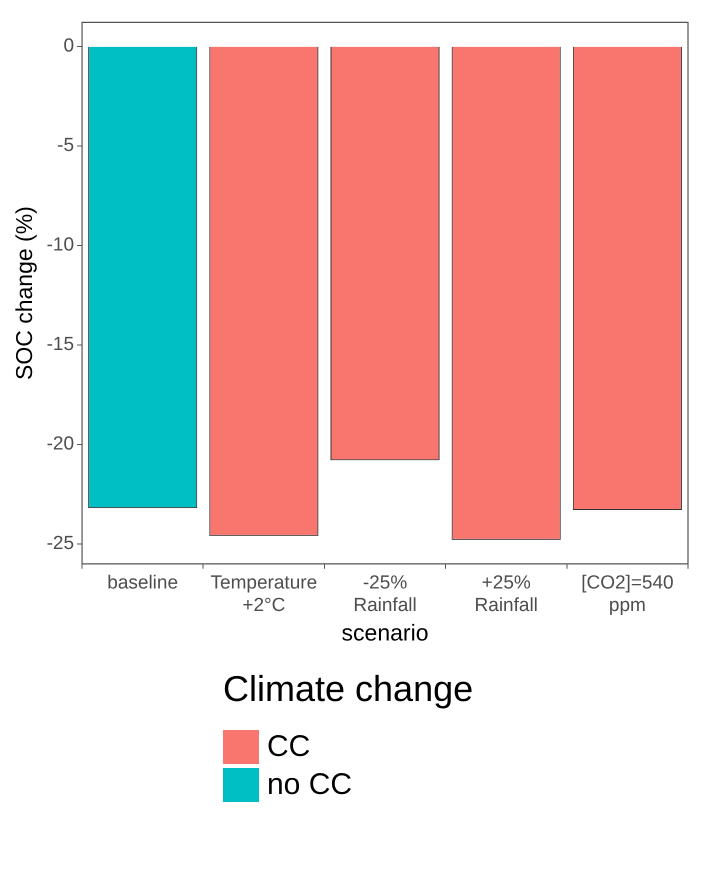  Describe the element at coordinates (288, 747) in the screenshot. I see `legend-label: CC` at that location.